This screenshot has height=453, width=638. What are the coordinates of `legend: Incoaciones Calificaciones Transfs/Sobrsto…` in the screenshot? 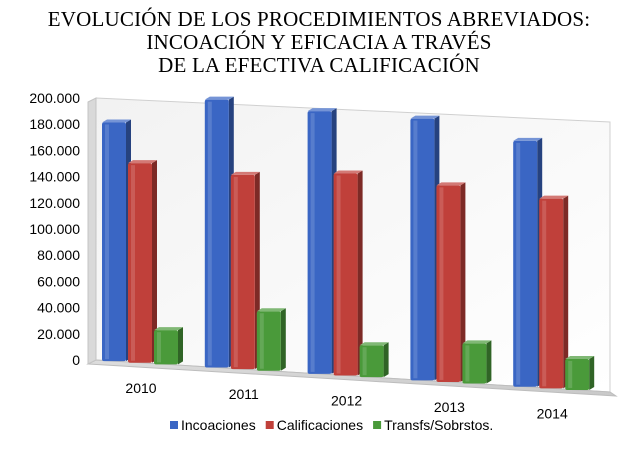 It's located at (331, 425).